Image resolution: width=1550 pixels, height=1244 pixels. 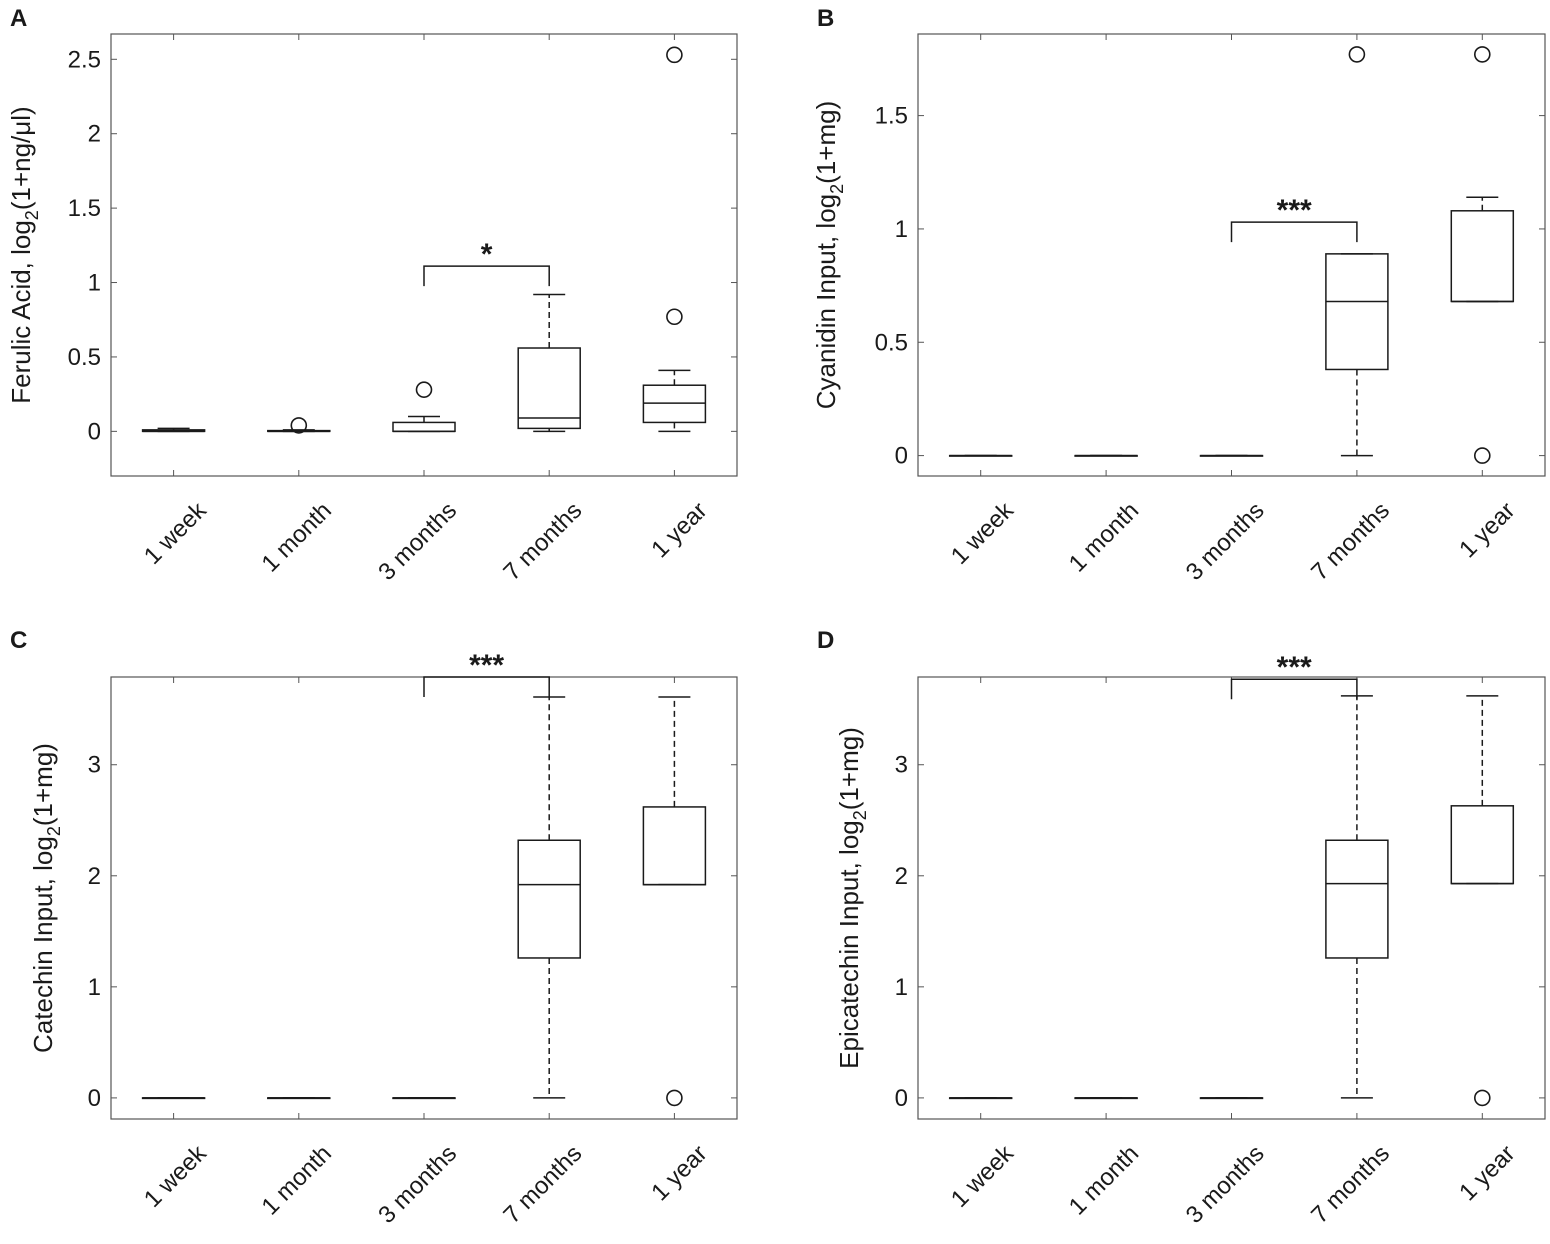 What do you see at coordinates (24, 254) in the screenshot?
I see `y-axis-title: Ferulic Acid, log2(1+ng/μl)` at bounding box center [24, 254].